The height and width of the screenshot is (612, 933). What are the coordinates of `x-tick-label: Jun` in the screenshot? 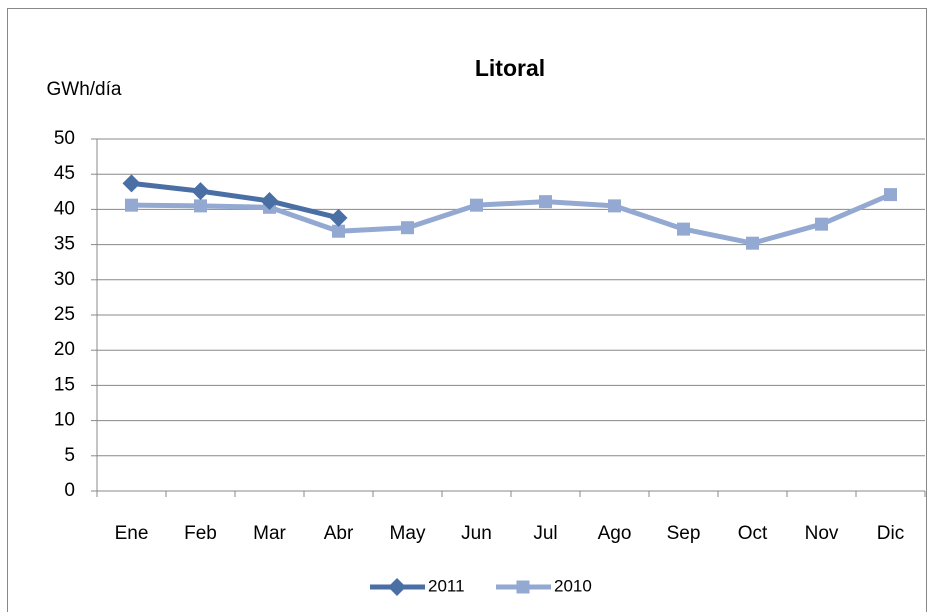 It's located at (476, 533).